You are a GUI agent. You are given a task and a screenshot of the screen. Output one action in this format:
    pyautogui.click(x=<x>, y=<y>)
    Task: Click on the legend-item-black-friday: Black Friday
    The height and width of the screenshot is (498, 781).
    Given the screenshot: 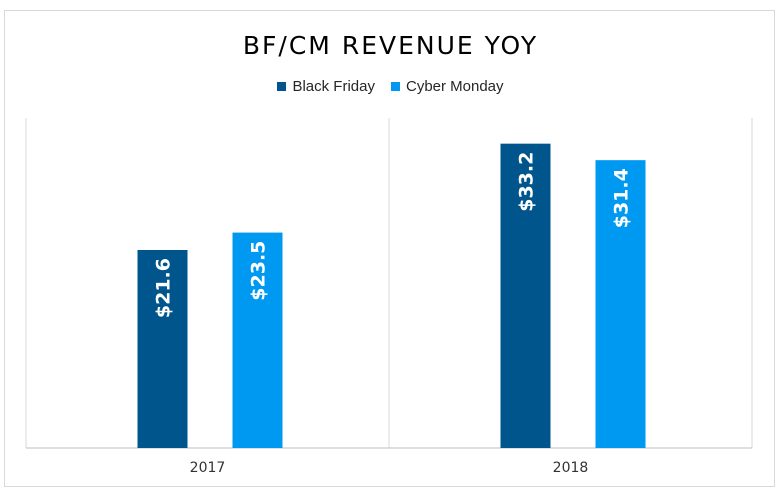 What is the action you would take?
    pyautogui.click(x=326, y=86)
    